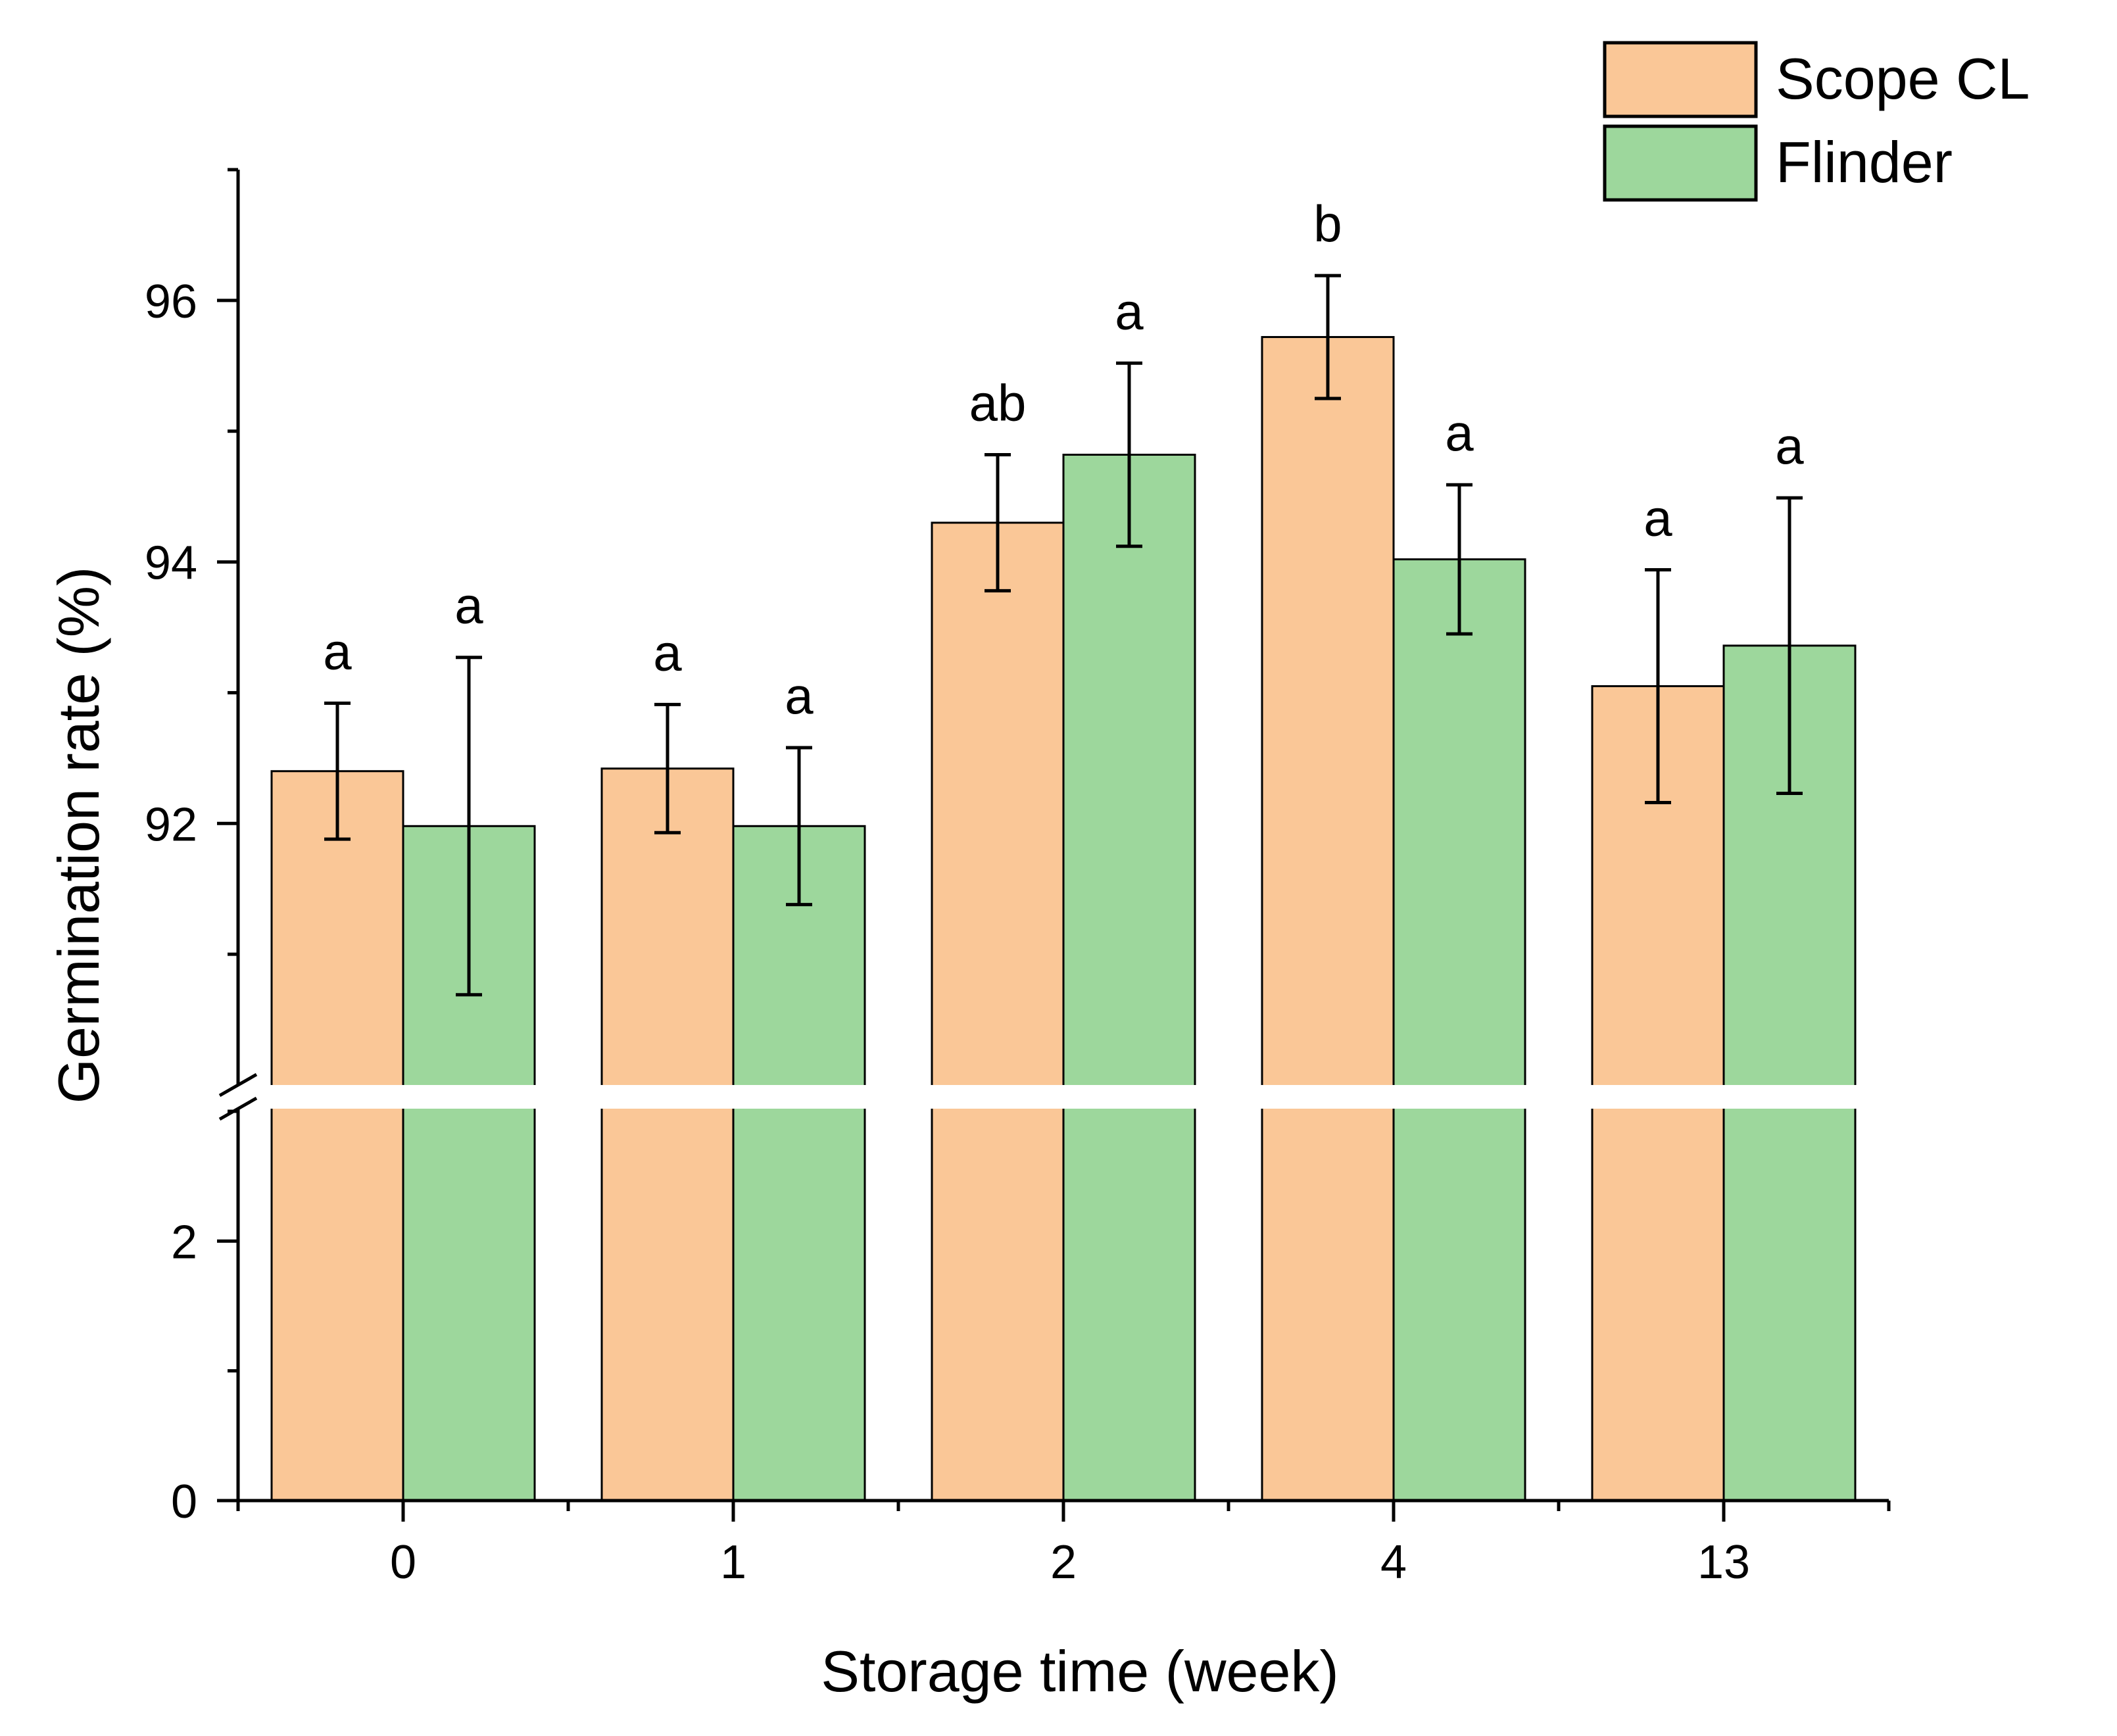 This screenshot has height=1736, width=2117. Describe the element at coordinates (1903, 78) in the screenshot. I see `legend-label-scope-cl: Scope CL` at that location.